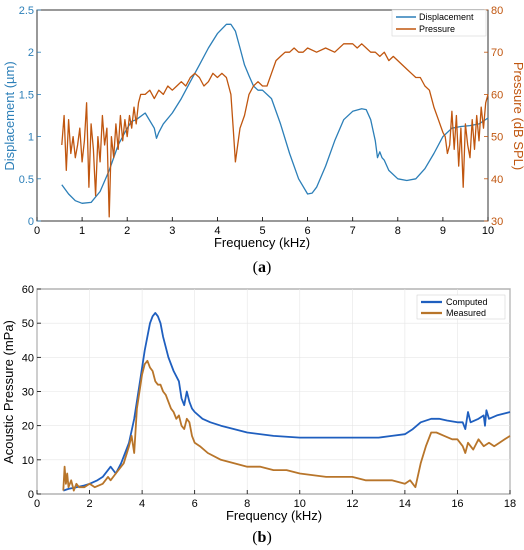 This screenshot has height=550, width=524. What do you see at coordinates (82, 231) in the screenshot?
I see `panel-a-x-tick-label: 1` at bounding box center [82, 231].